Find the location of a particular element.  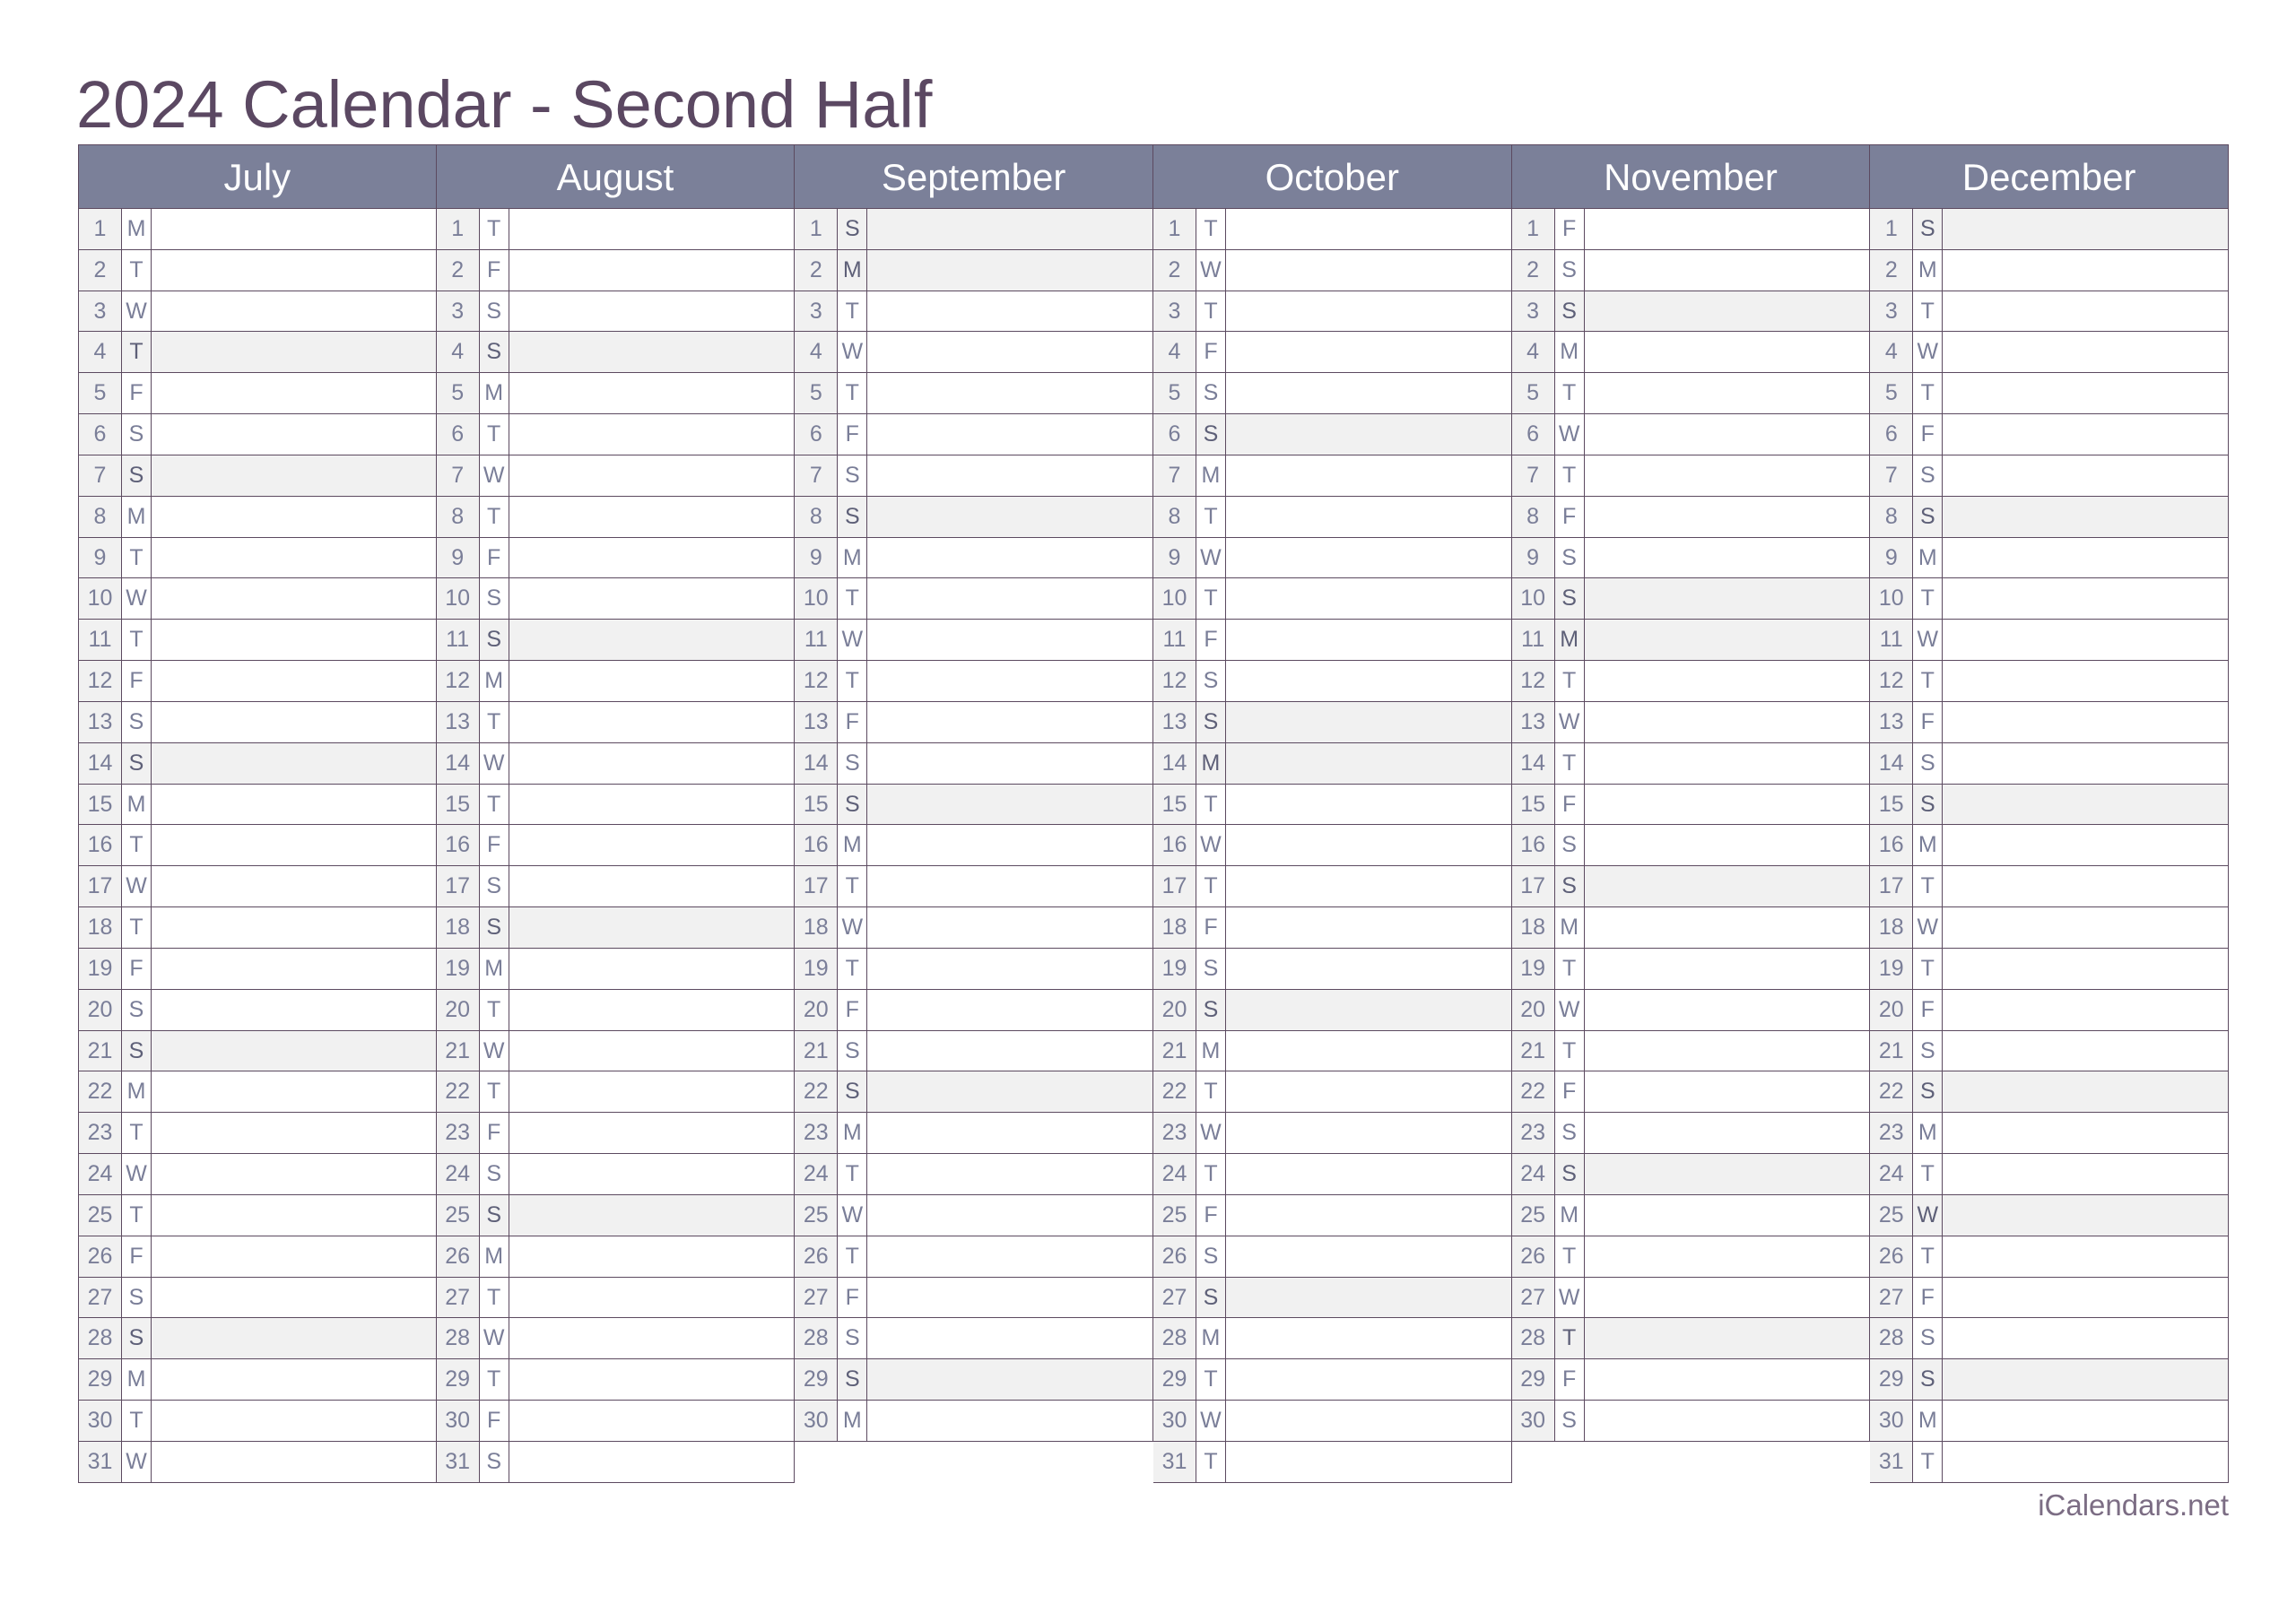

day-row: 25 T is located at coordinates (257, 1215).